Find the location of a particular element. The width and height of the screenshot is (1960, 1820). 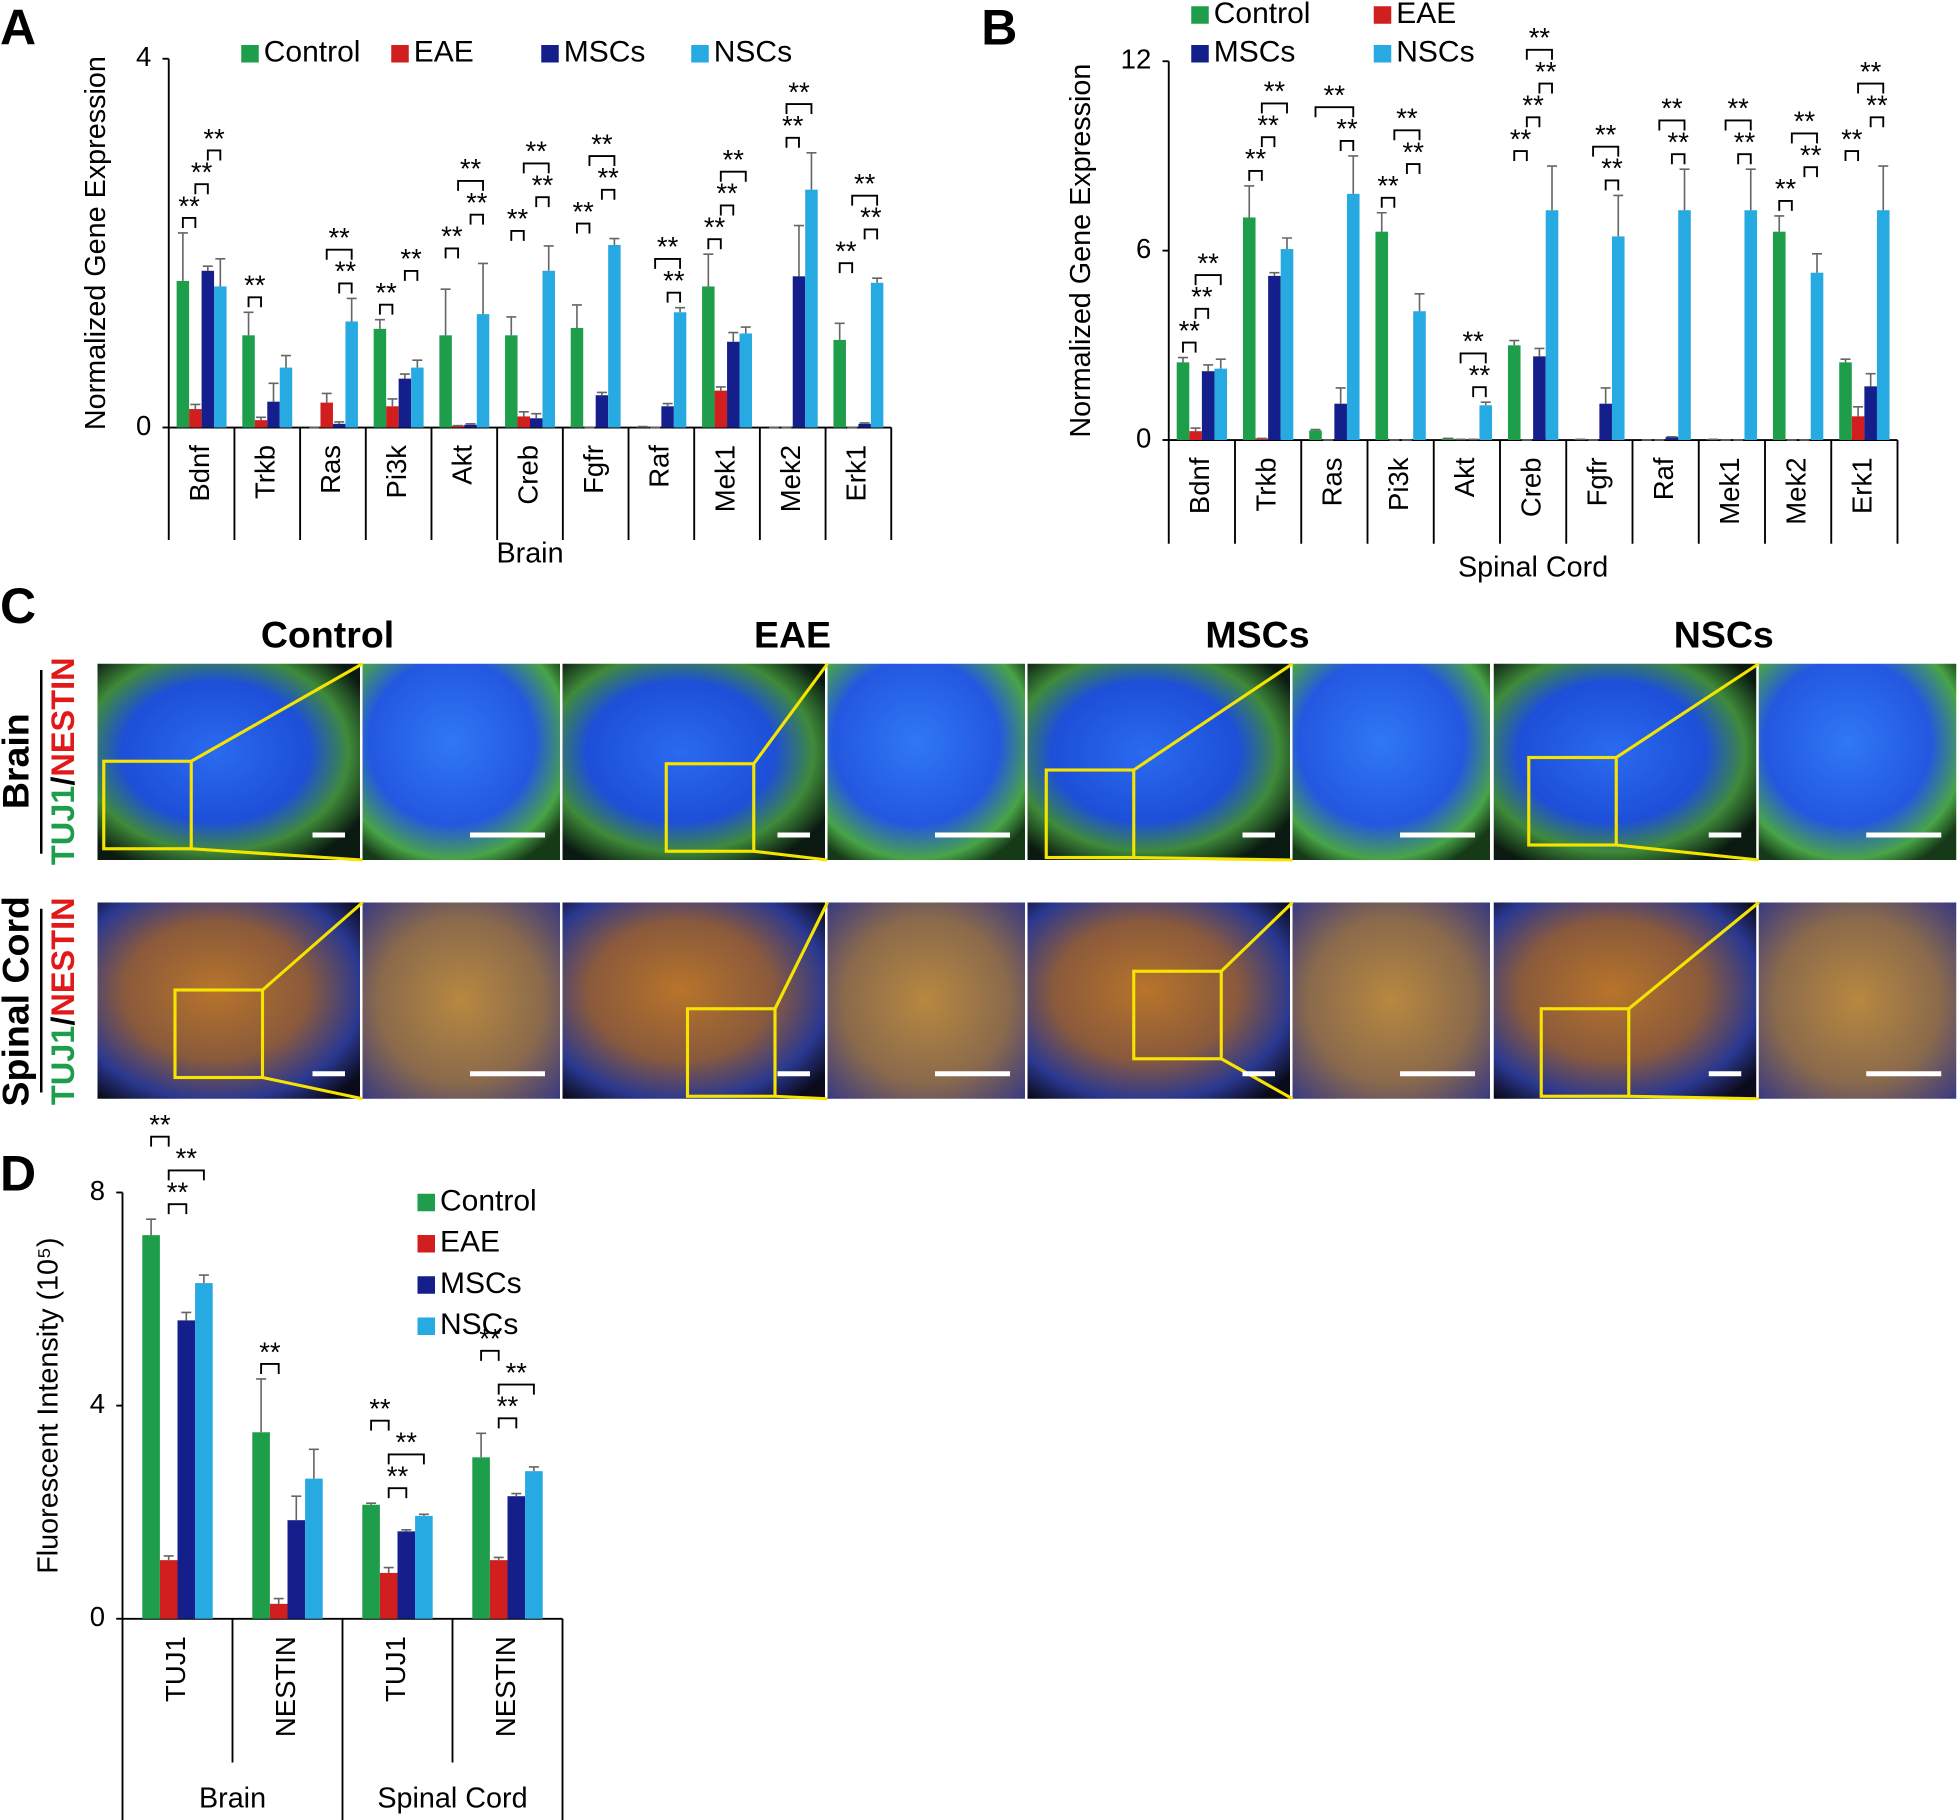

y-tick-label: 8 is located at coordinates (97, 1190).